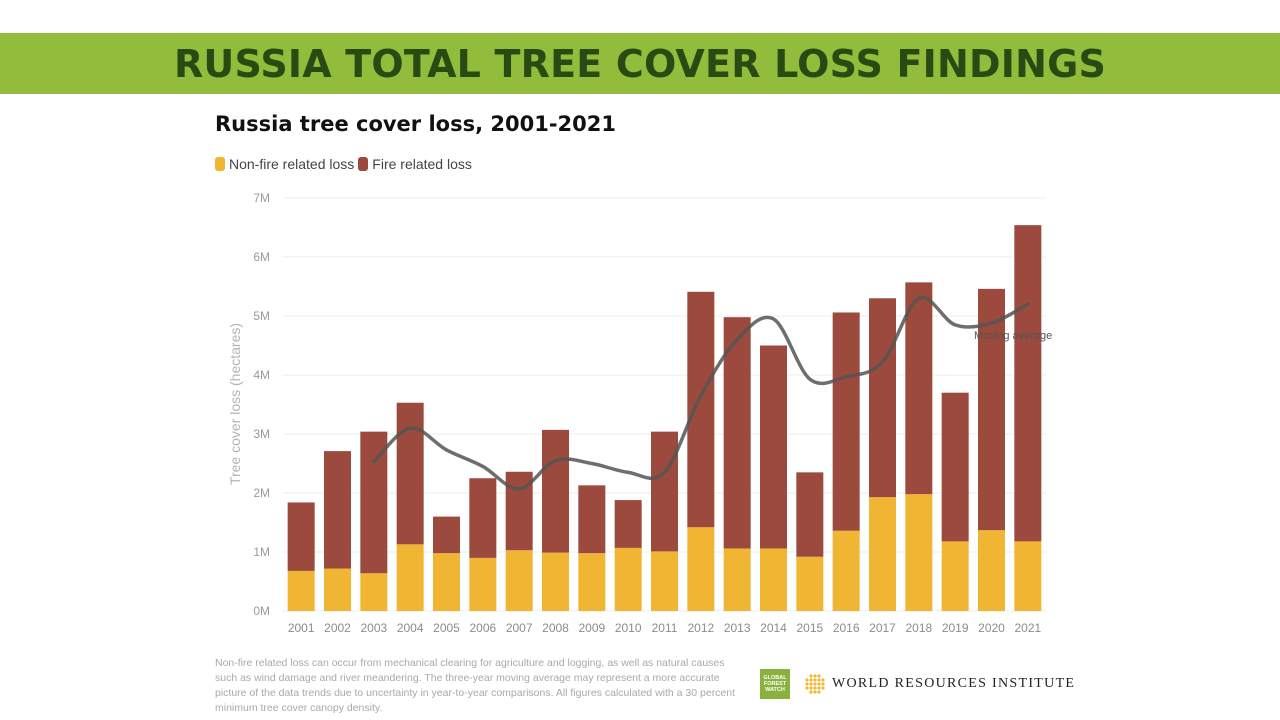  I want to click on bar-non-fire-2019, so click(955, 576).